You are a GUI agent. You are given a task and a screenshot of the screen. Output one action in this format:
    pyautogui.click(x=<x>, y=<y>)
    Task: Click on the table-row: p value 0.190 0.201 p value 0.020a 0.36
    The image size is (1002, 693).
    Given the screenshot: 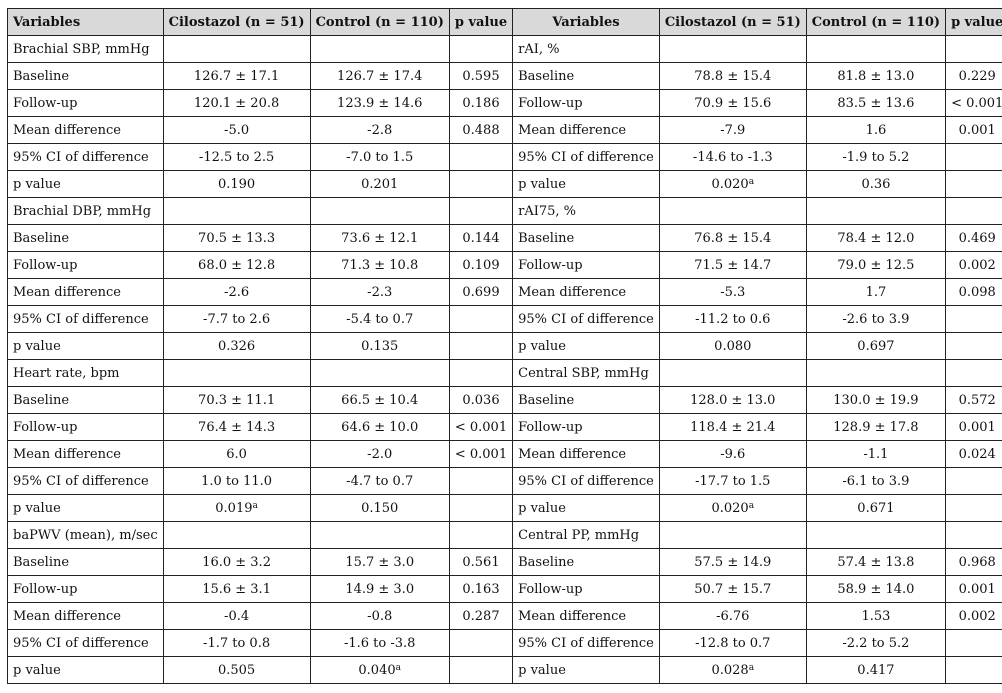 What is the action you would take?
    pyautogui.click(x=504, y=184)
    